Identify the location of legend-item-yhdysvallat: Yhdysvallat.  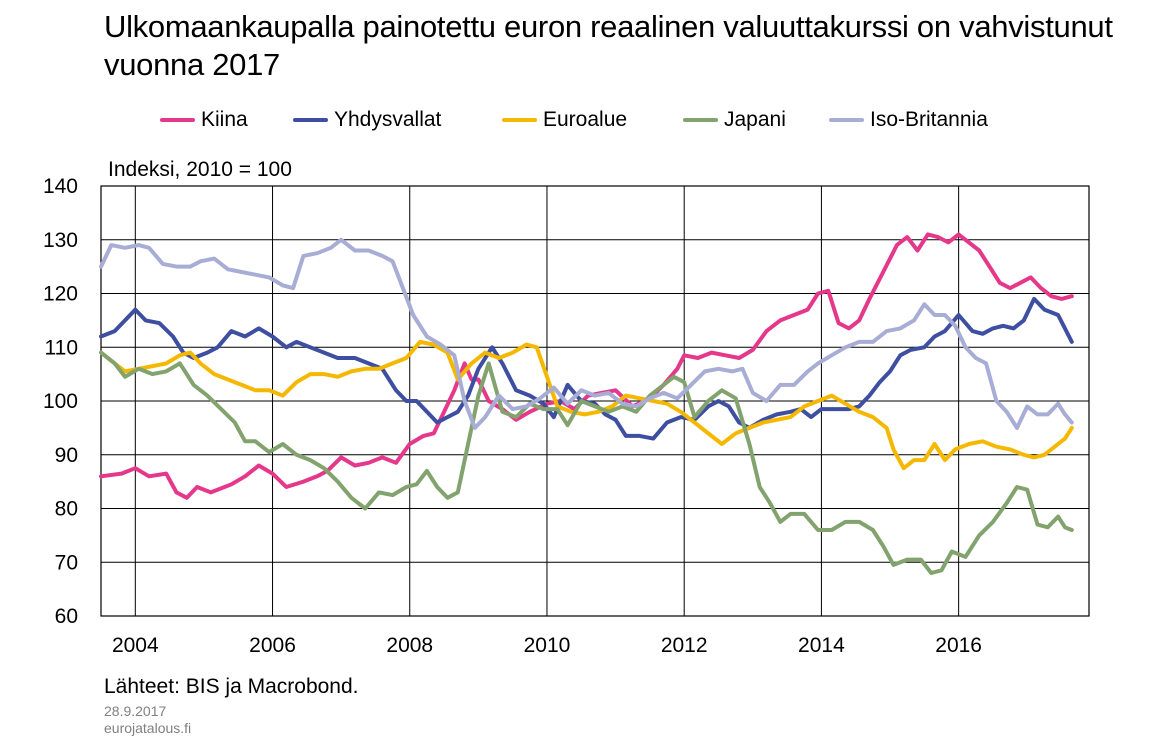
(367, 120).